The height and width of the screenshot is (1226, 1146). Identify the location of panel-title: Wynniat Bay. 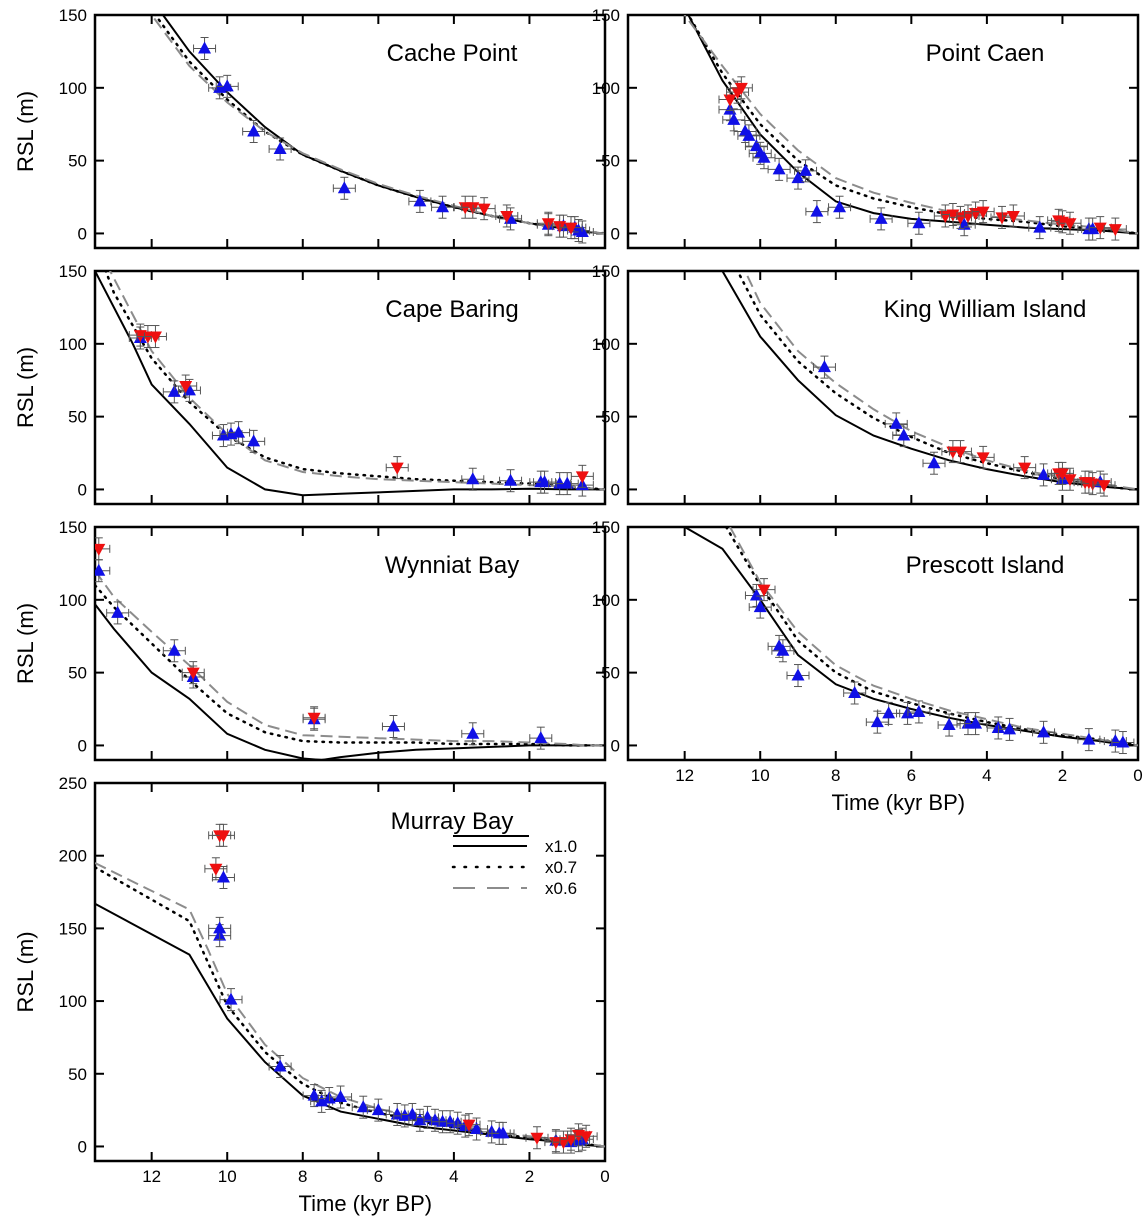
(452, 565).